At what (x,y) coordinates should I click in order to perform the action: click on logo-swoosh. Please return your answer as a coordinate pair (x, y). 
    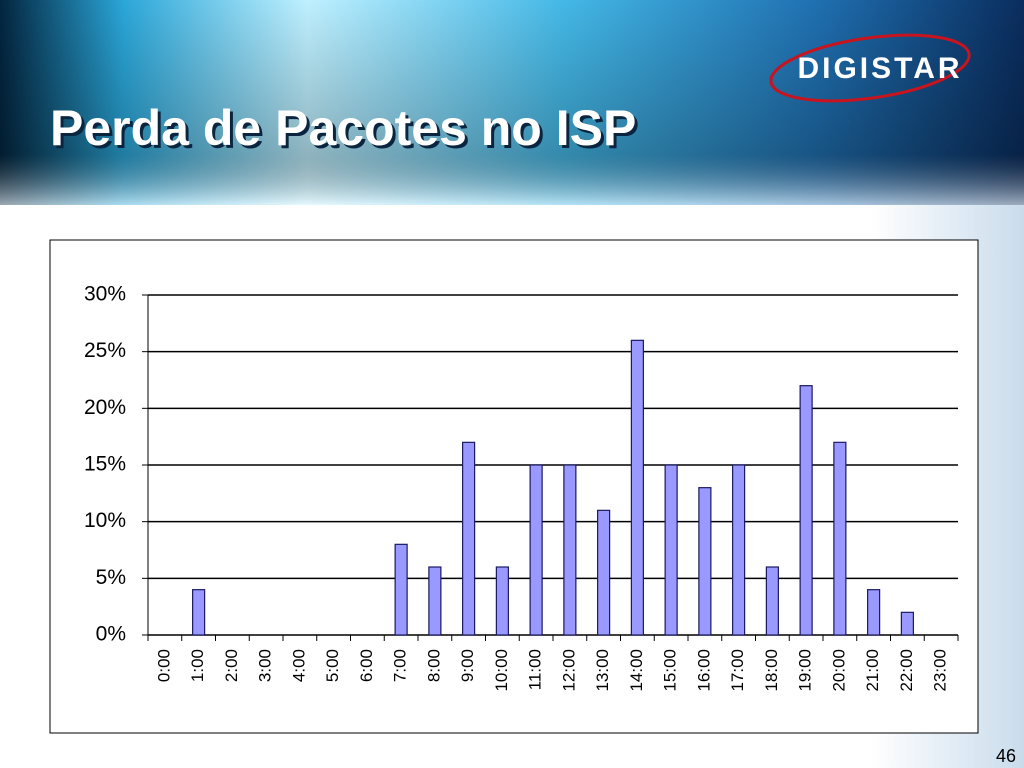
    Looking at the image, I should click on (870, 68).